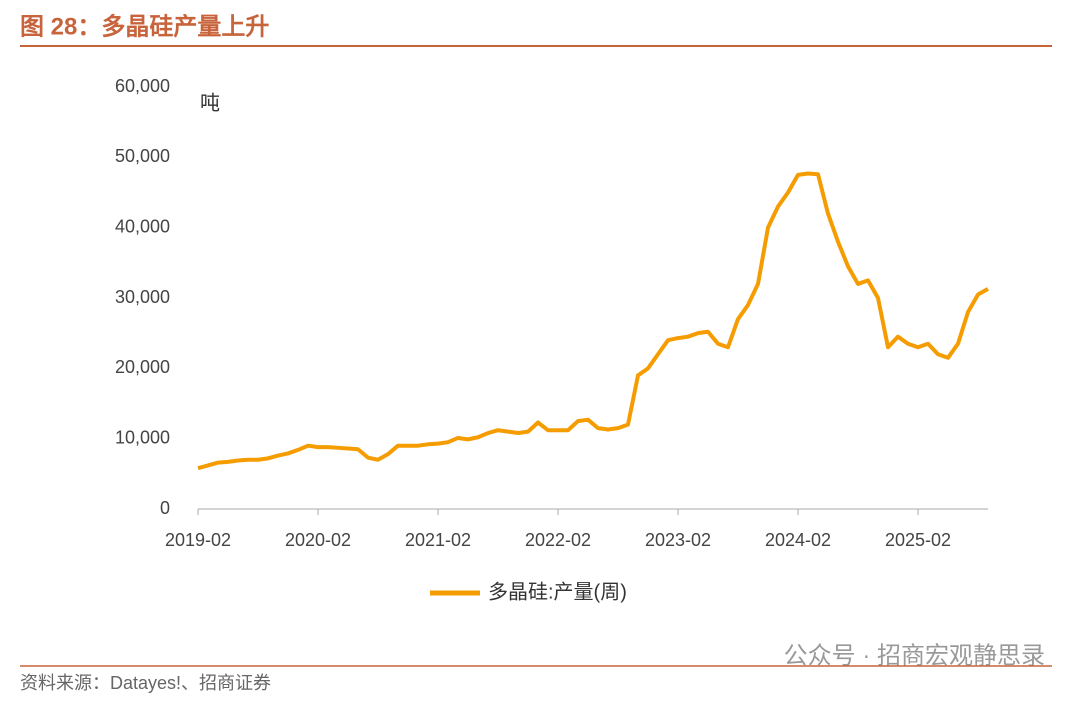 This screenshot has width=1080, height=706. Describe the element at coordinates (142, 437) in the screenshot. I see `y-tick-label: 10,000` at that location.